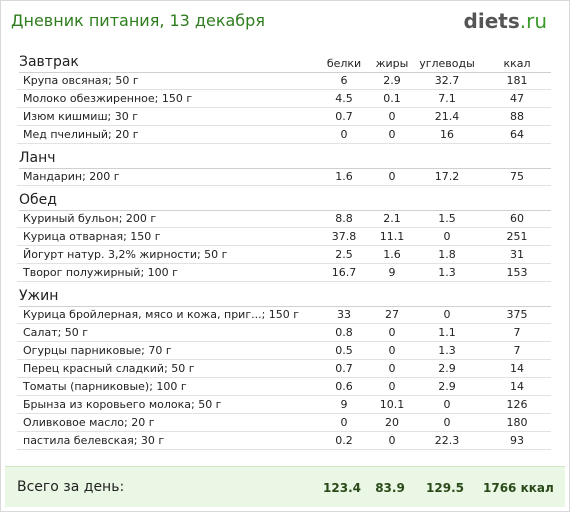 The image size is (570, 512). Describe the element at coordinates (517, 134) in the screenshot. I see `nutrient-value: 64` at that location.